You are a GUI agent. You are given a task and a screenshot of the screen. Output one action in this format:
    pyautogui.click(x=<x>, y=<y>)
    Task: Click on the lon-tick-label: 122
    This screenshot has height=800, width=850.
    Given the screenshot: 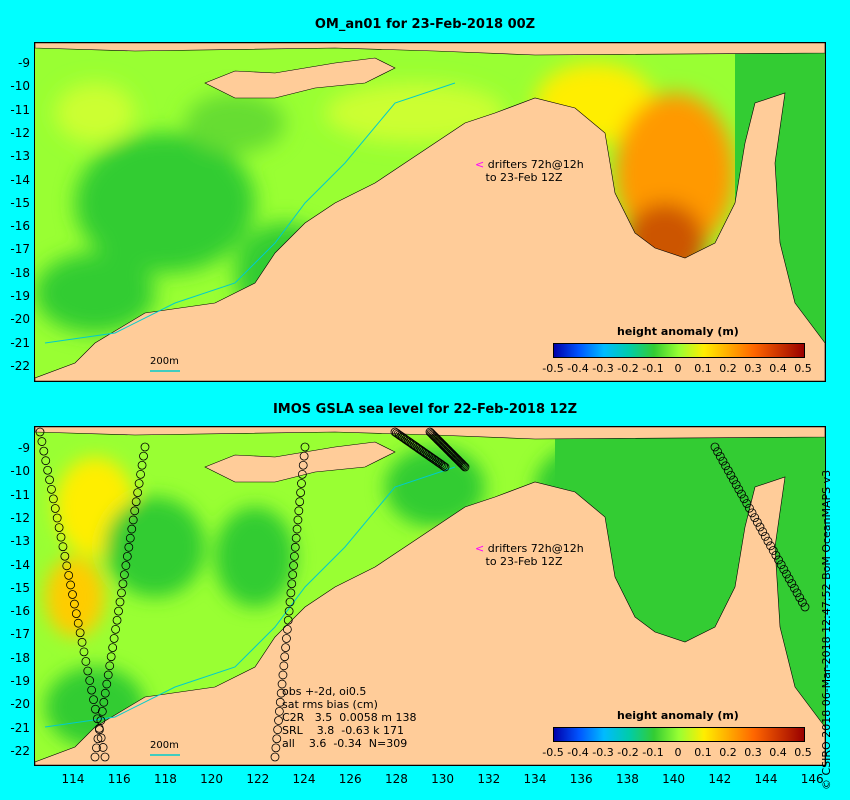 What is the action you would take?
    pyautogui.click(x=258, y=779)
    